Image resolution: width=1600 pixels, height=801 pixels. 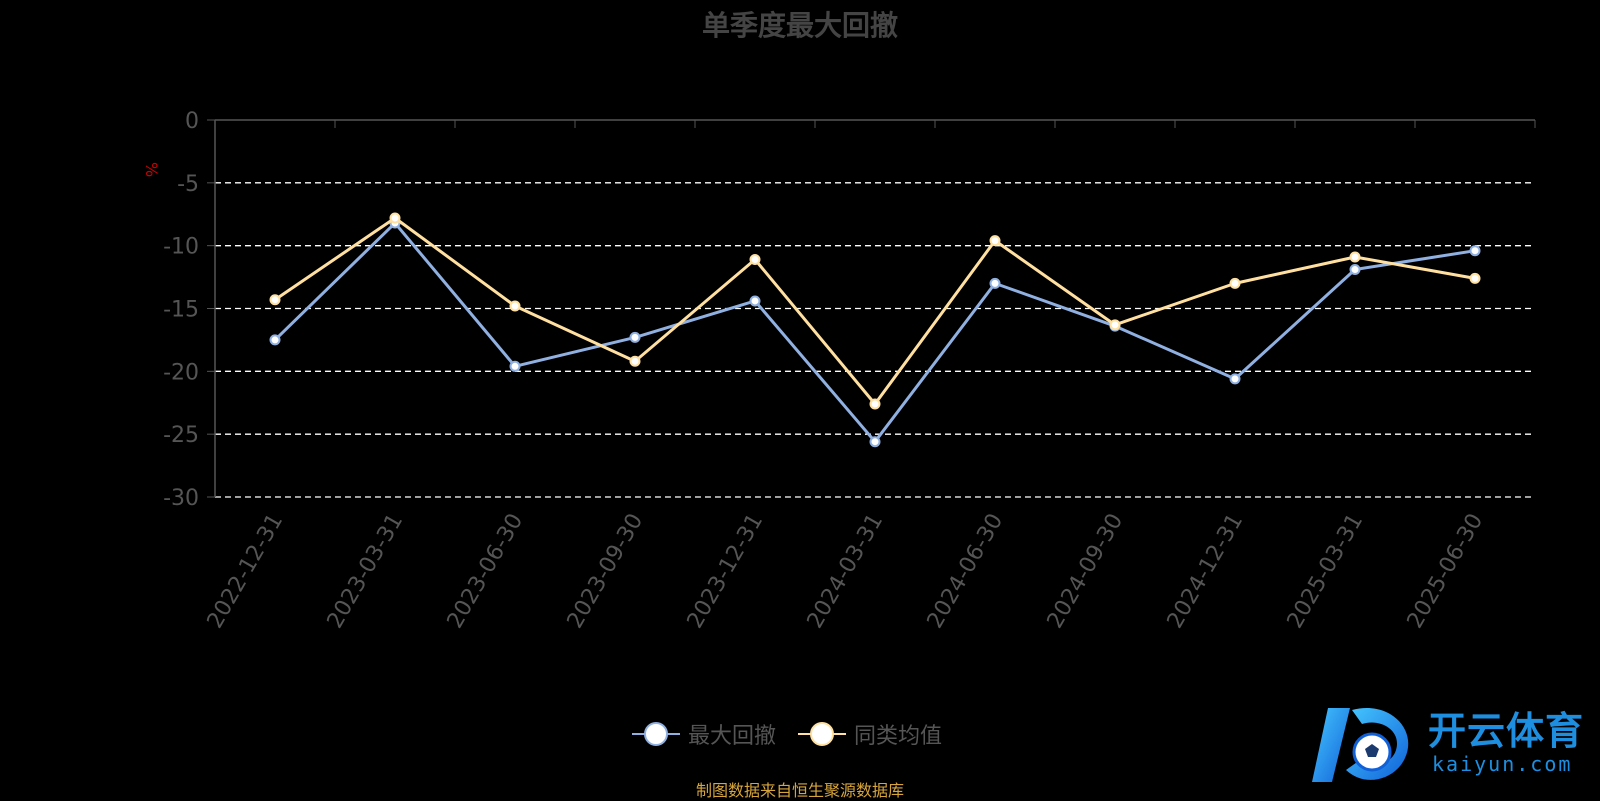 What do you see at coordinates (181, 498) in the screenshot?
I see `y-tick-label: -30` at bounding box center [181, 498].